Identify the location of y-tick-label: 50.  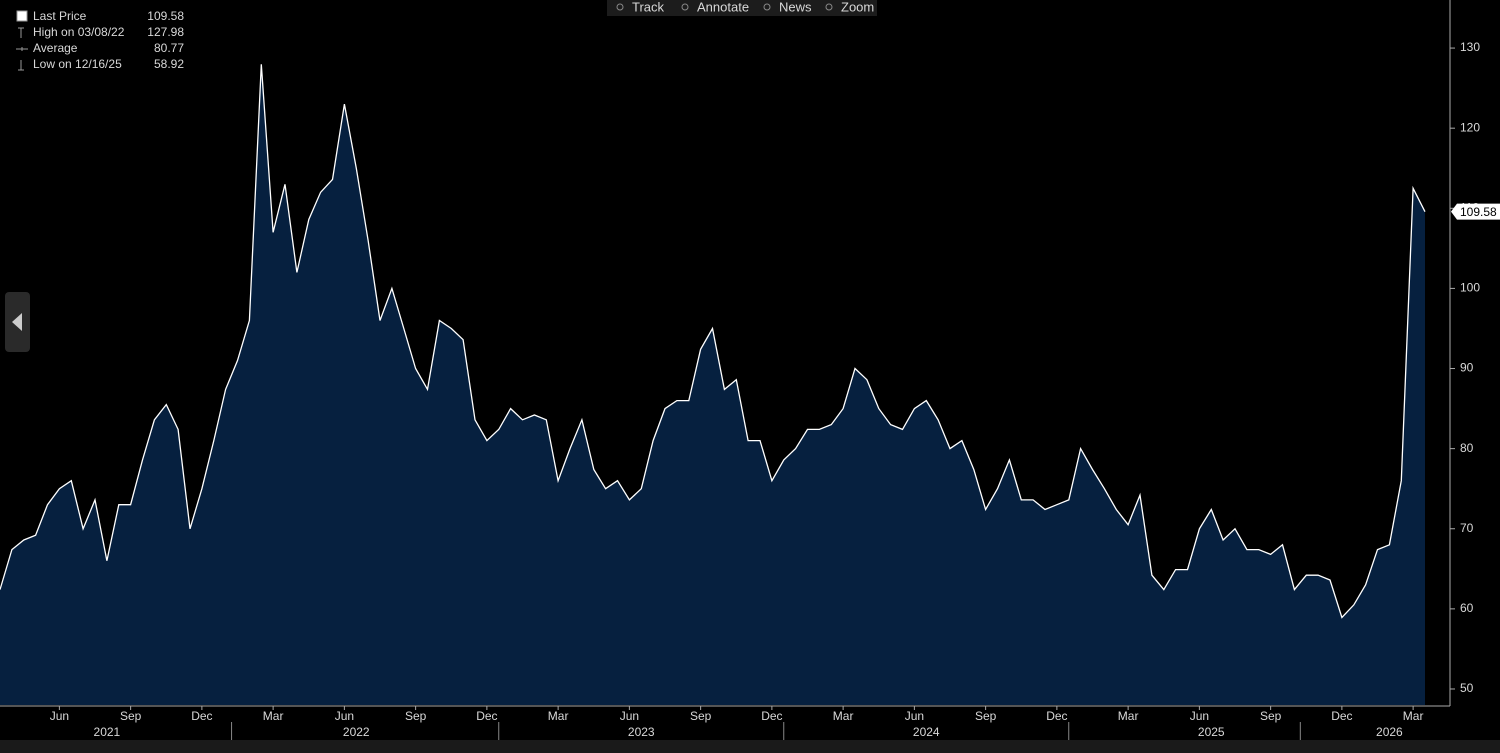
(1467, 688).